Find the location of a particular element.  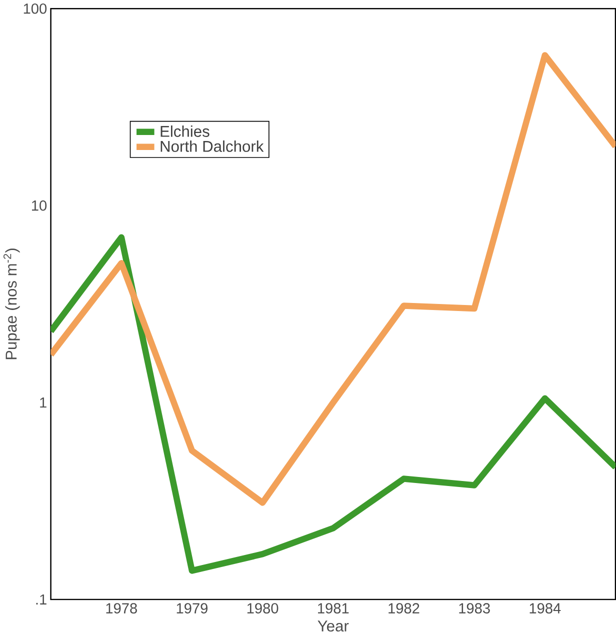

x-tick-label: 1980 is located at coordinates (262, 608).